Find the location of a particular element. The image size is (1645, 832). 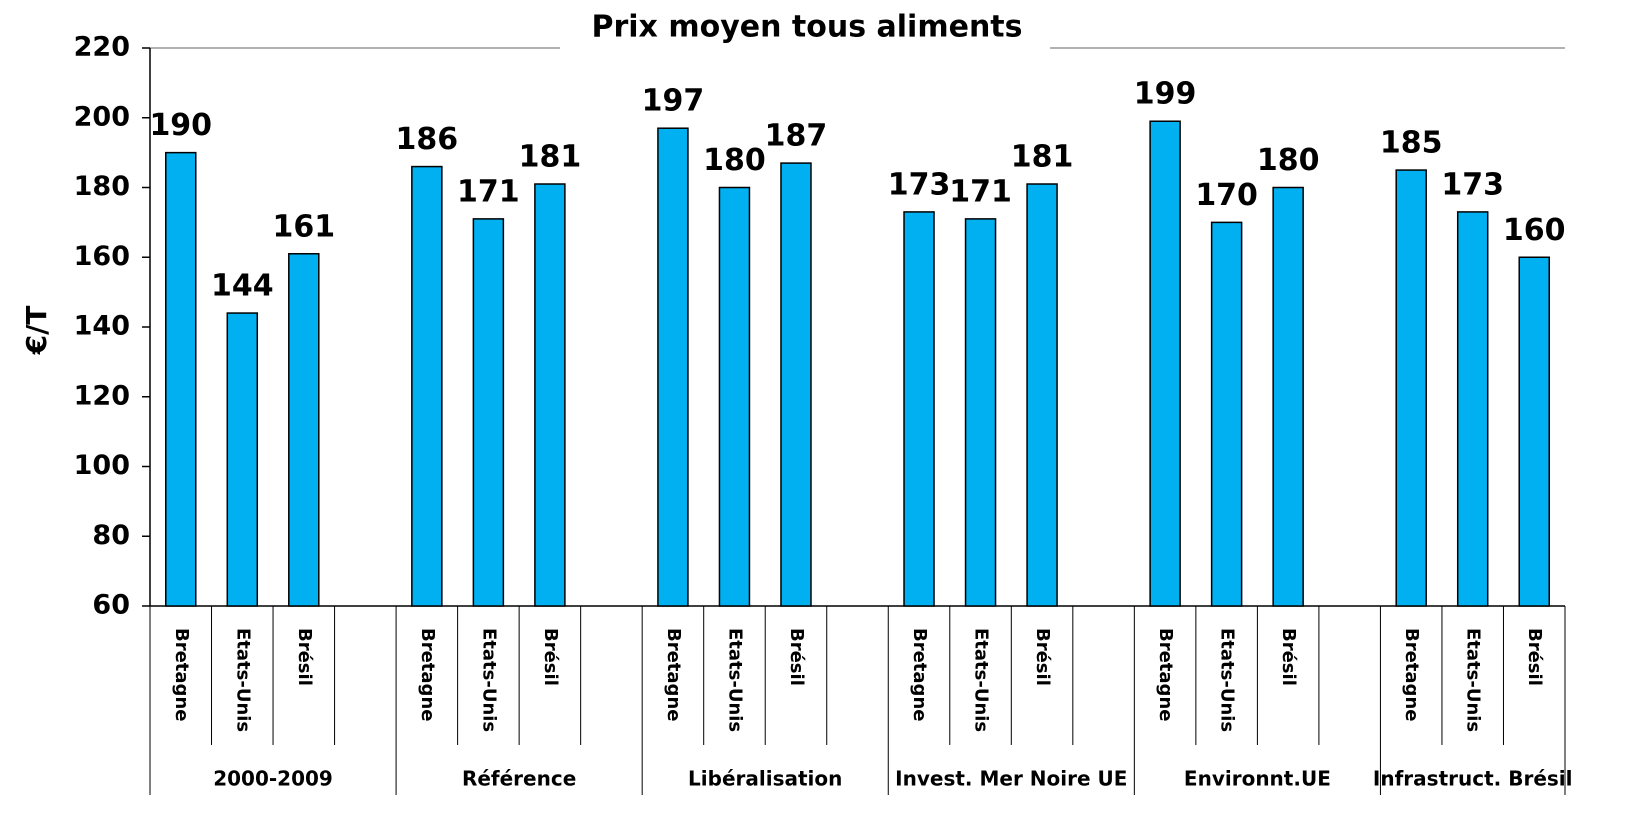

group-label: Invest. Mer Noire UE is located at coordinates (1011, 779).